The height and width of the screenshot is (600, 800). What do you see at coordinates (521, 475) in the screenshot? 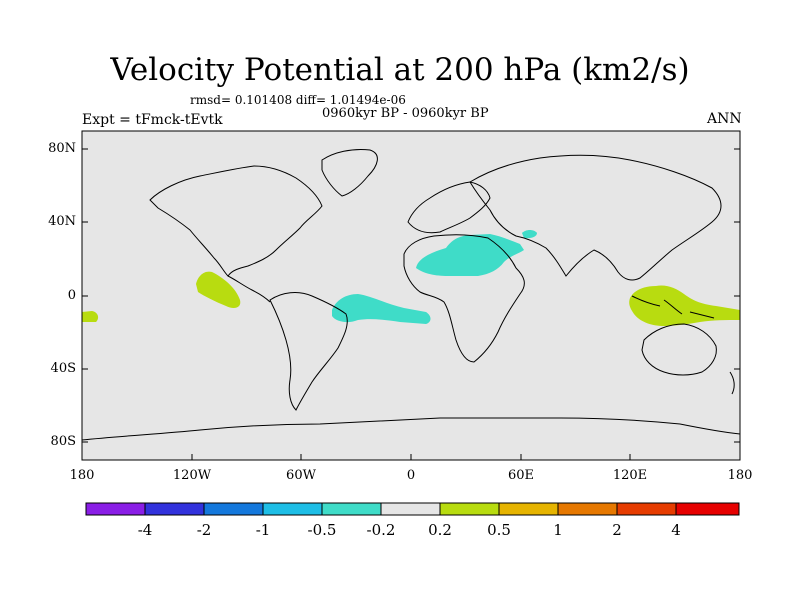
I see `lon-label-60e: 60E` at bounding box center [521, 475].